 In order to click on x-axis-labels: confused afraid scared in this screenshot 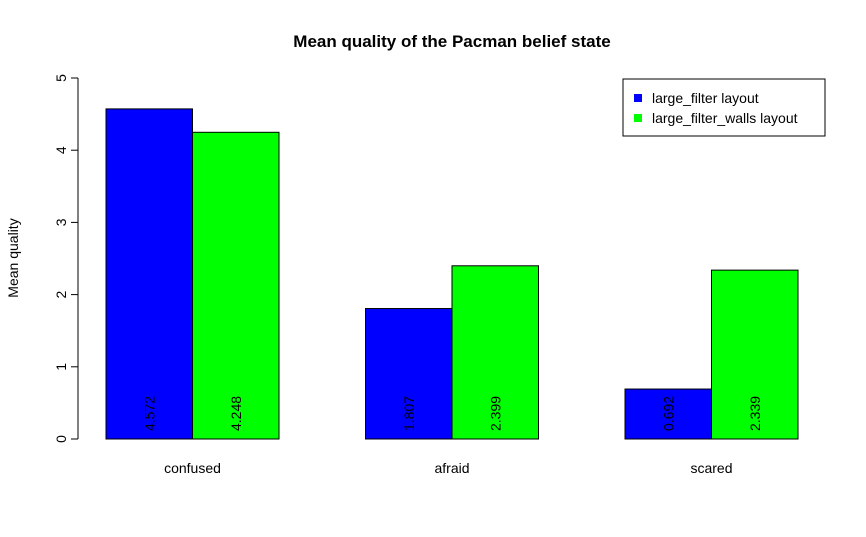, I will do `click(448, 468)`.